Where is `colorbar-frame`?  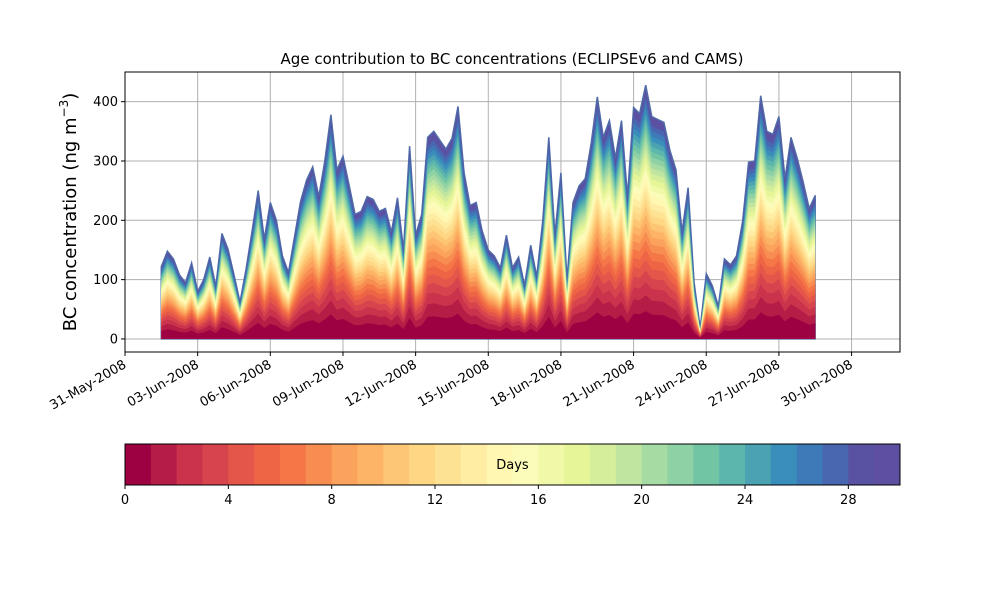 colorbar-frame is located at coordinates (512, 464).